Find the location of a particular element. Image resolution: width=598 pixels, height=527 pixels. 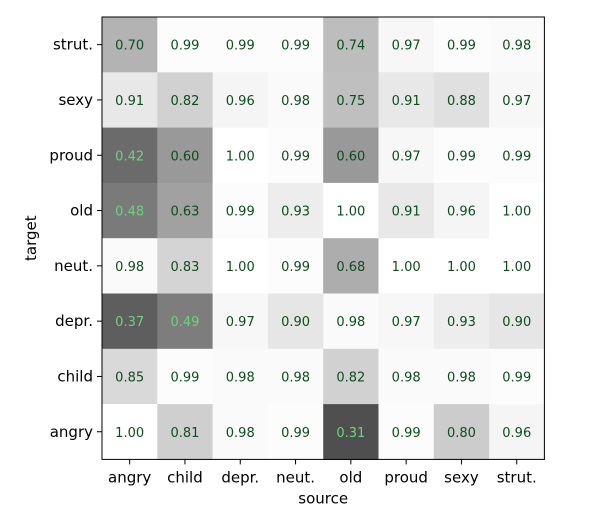

heatmap-cell-proud-angry is located at coordinates (130, 155).